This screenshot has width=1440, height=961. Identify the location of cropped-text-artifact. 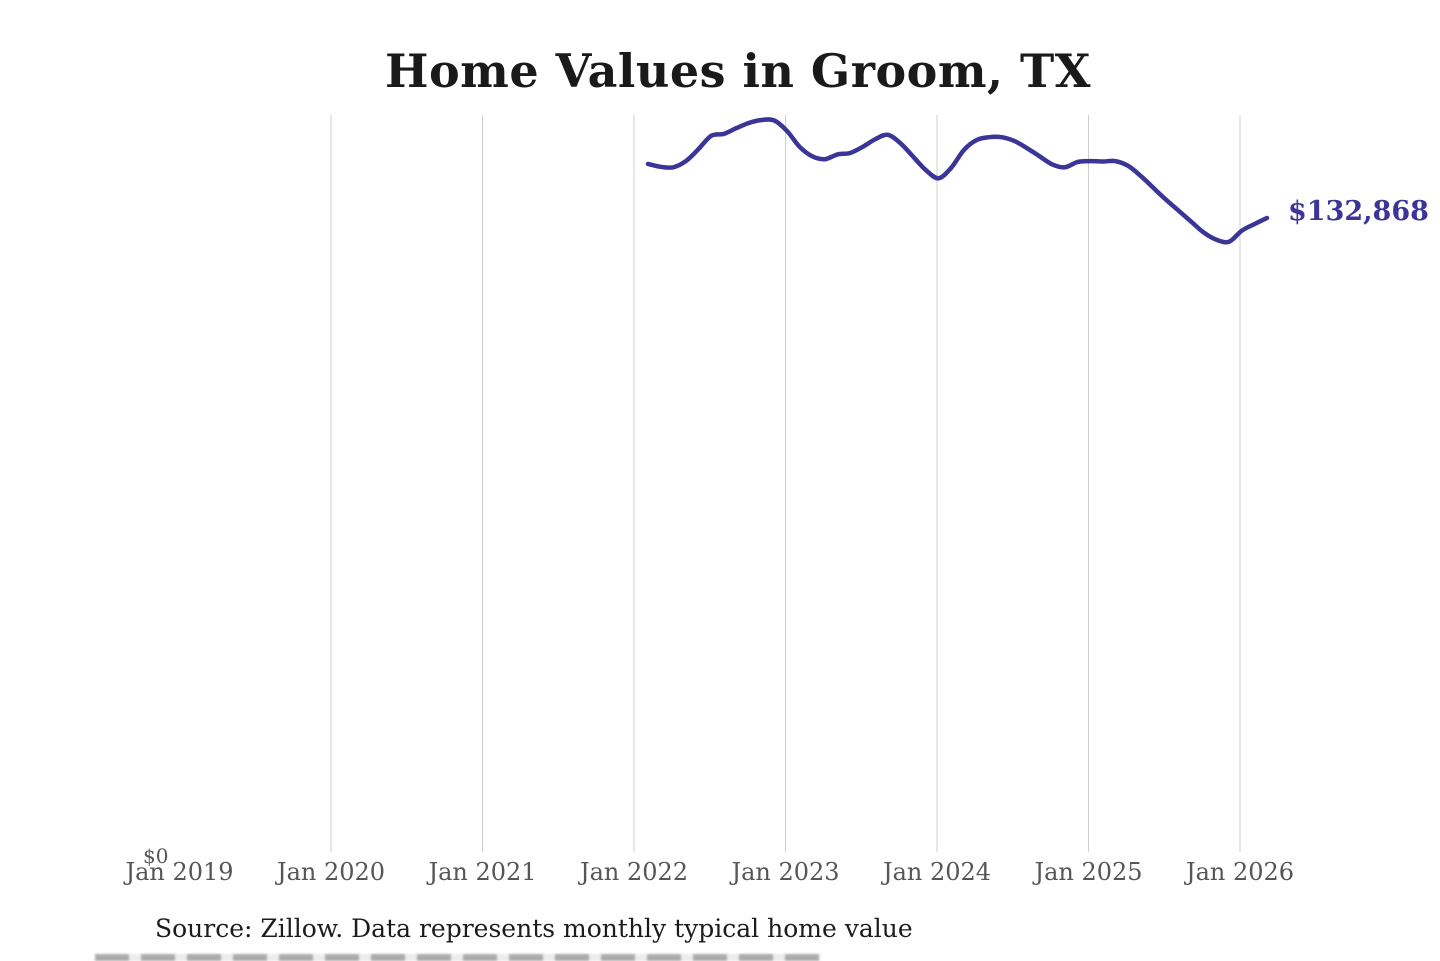
(457, 957).